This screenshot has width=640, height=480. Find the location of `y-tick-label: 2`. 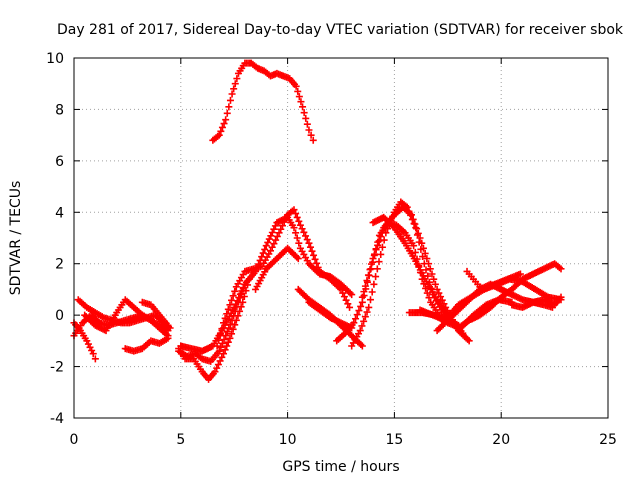

y-tick-label: 2 is located at coordinates (59, 265).